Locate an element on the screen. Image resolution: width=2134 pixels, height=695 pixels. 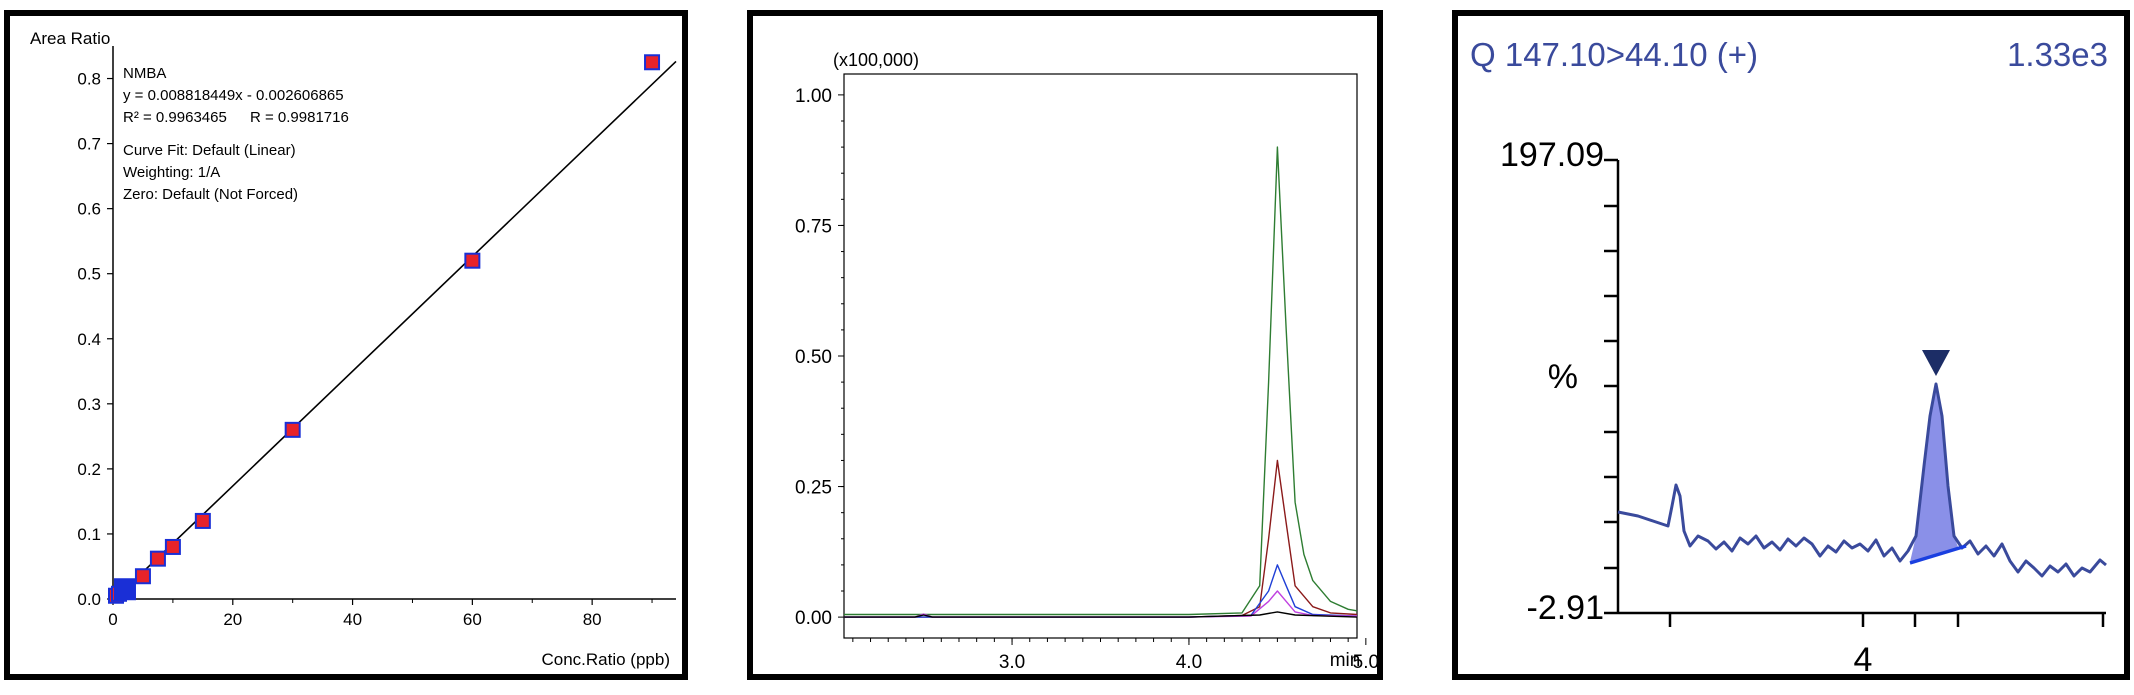
mrm-trace is located at coordinates (1862, 480).